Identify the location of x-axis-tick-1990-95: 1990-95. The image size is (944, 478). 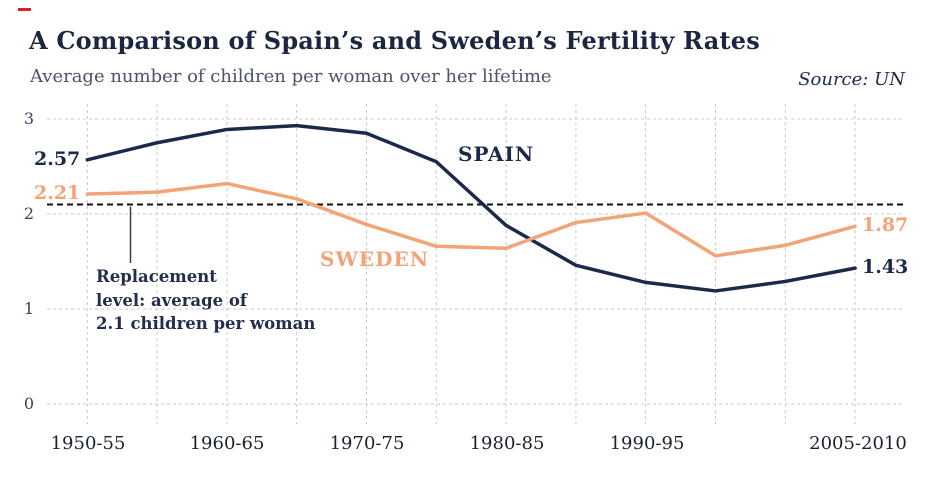
(647, 443).